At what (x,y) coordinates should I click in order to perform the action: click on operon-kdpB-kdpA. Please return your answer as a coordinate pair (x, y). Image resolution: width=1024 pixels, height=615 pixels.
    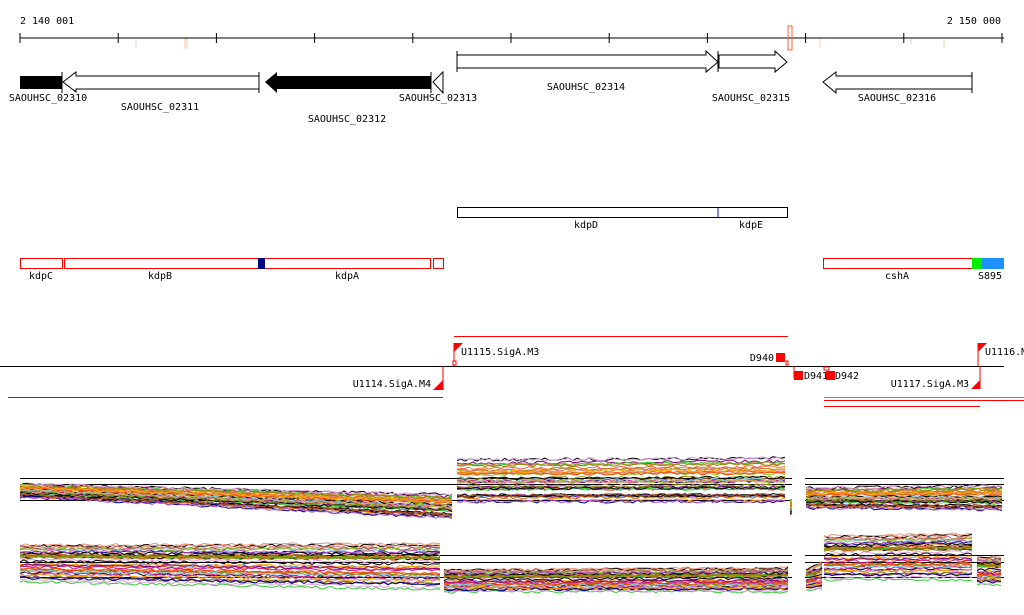
    Looking at the image, I should click on (247, 263).